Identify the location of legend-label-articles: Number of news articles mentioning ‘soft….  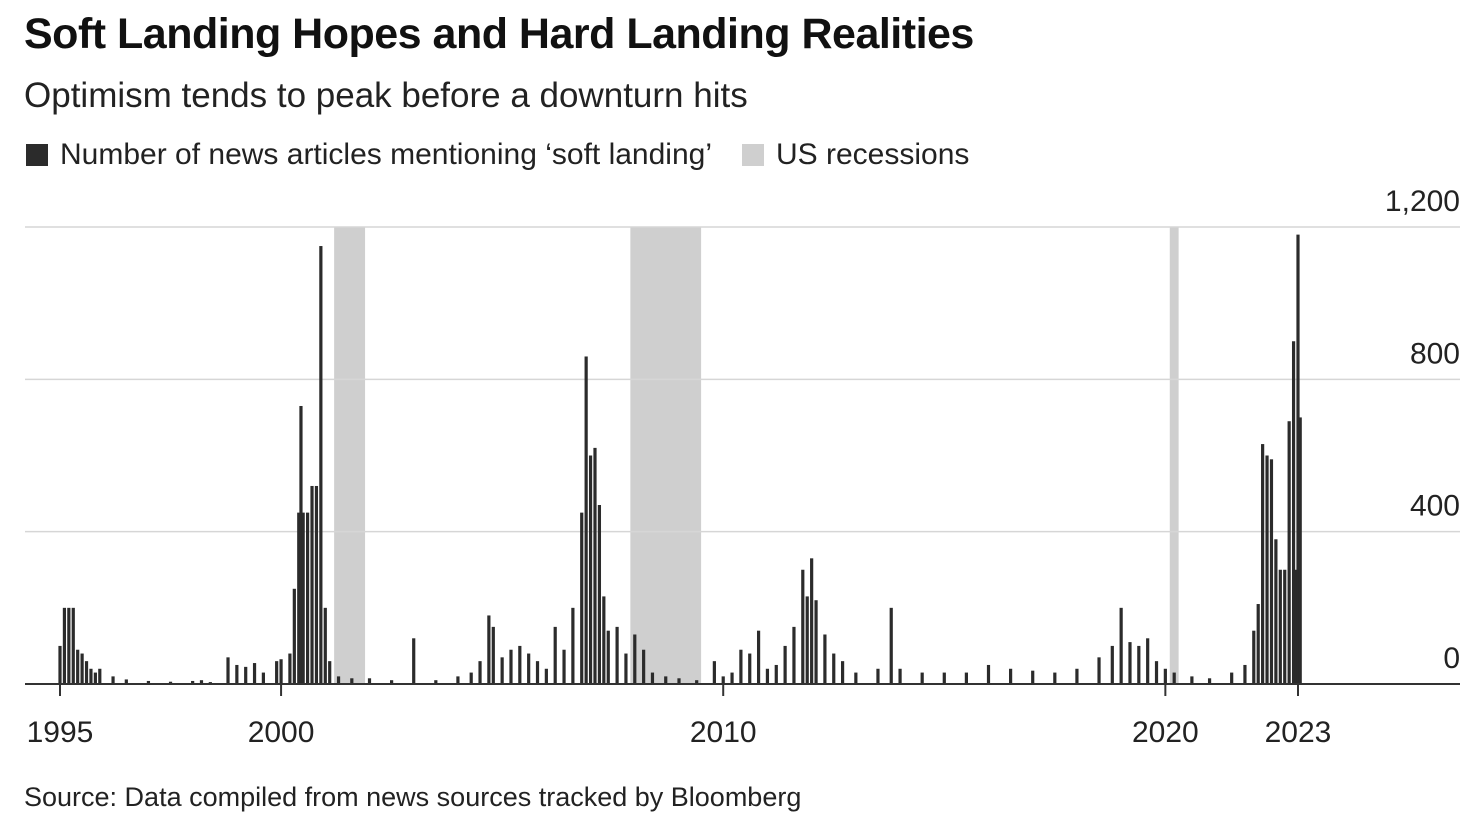
(386, 154).